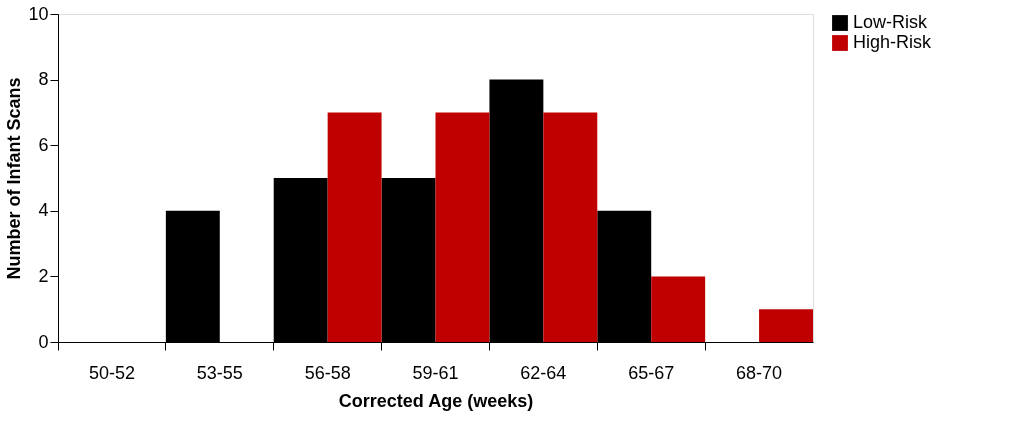  What do you see at coordinates (651, 372) in the screenshot?
I see `x-tick-label: 65-67` at bounding box center [651, 372].